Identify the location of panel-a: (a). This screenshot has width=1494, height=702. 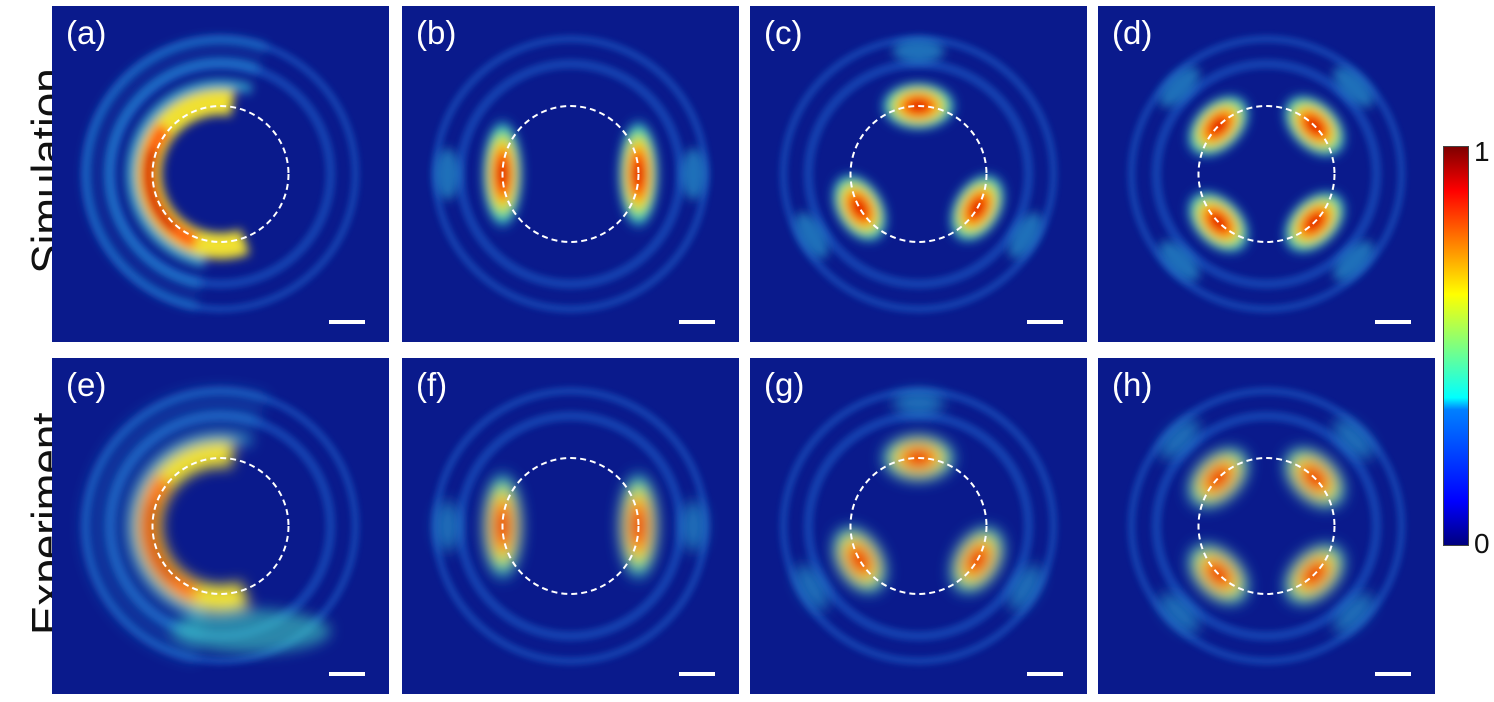
(220, 174).